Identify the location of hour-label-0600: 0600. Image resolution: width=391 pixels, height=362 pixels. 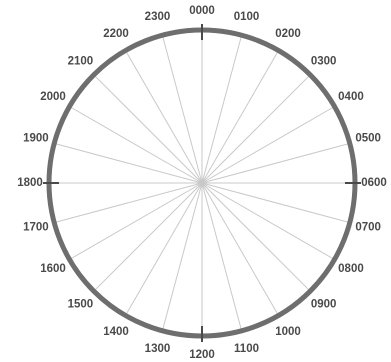
(374, 183).